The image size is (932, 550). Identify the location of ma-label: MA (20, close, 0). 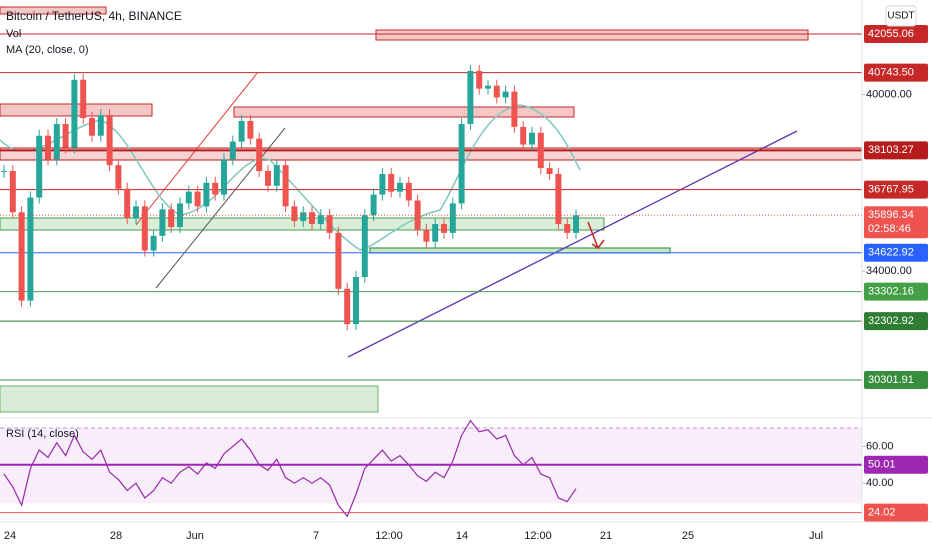
(47, 50).